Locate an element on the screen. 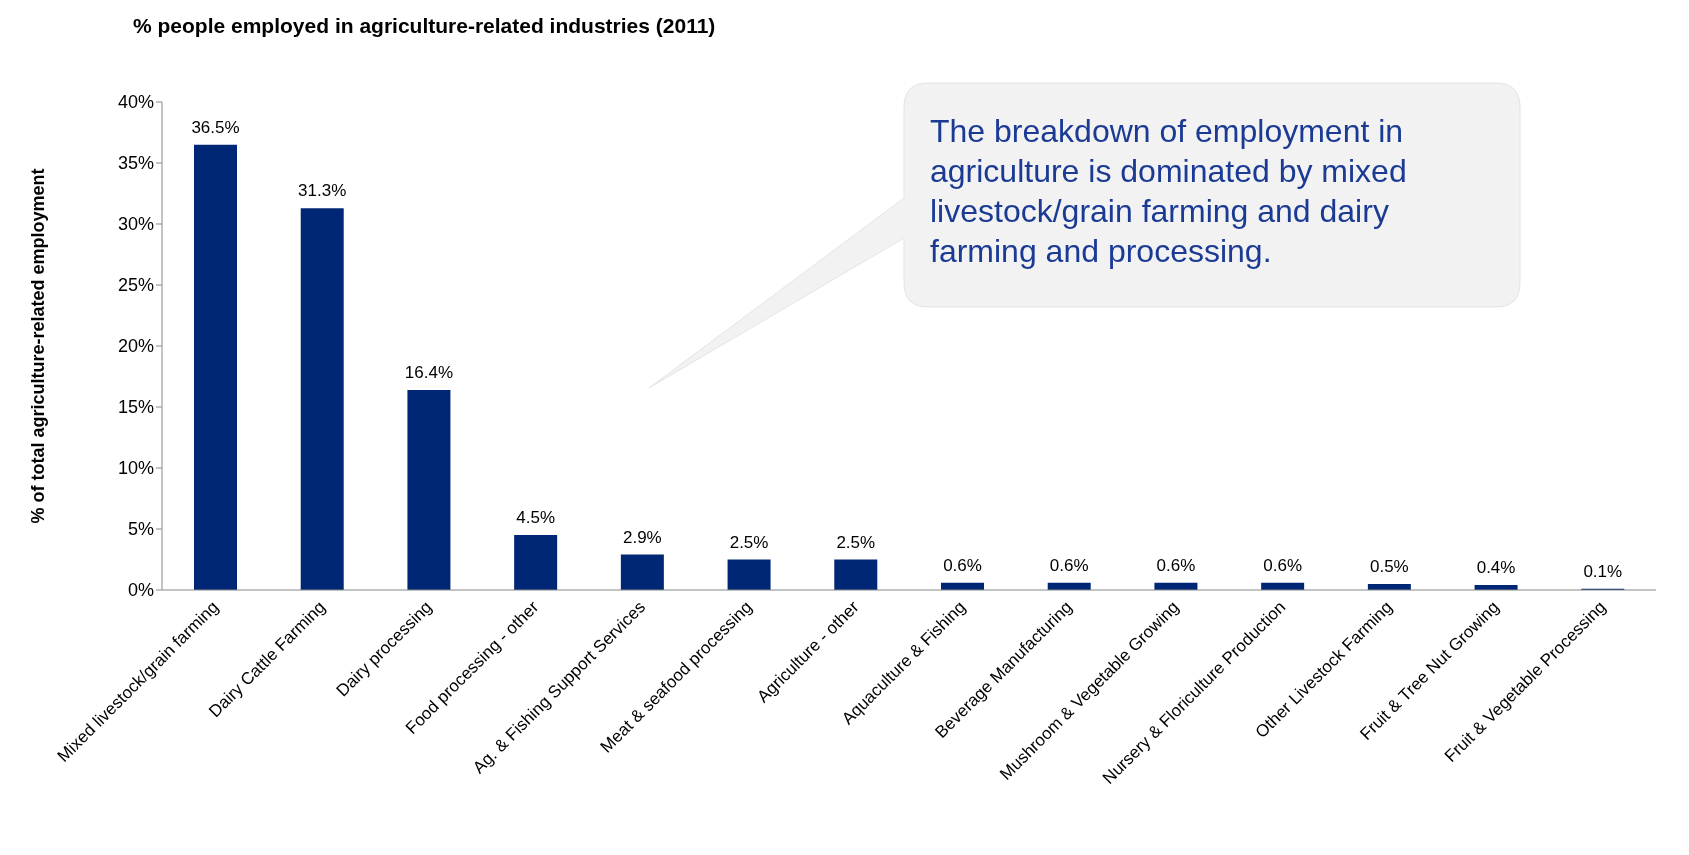 The width and height of the screenshot is (1689, 855). y-tick-label: 40% is located at coordinates (135, 102).